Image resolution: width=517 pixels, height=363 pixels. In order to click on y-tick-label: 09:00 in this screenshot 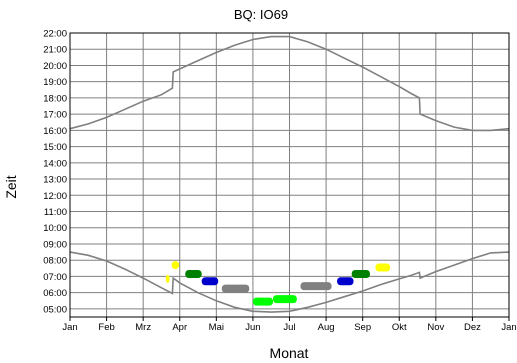, I will do `click(55, 244)`.